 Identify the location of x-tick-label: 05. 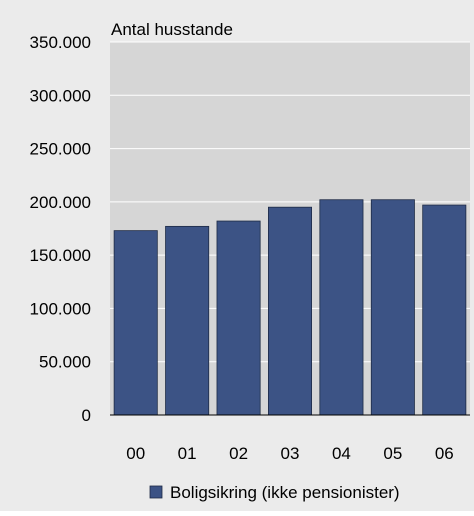
(392, 453).